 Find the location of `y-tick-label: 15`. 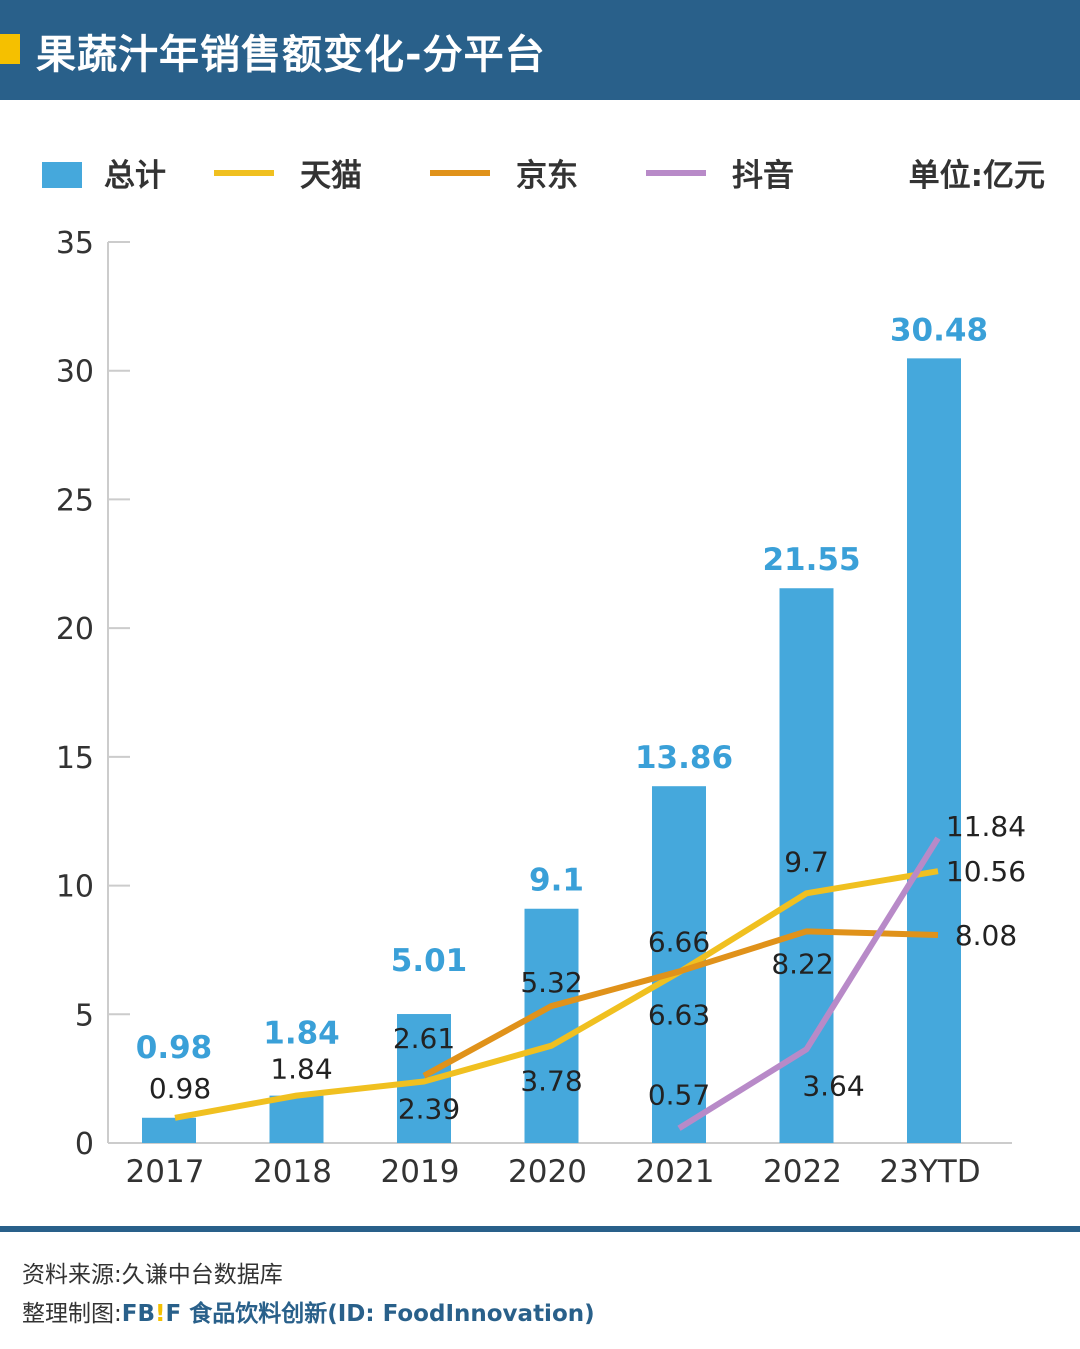

y-tick-label: 15 is located at coordinates (75, 758).